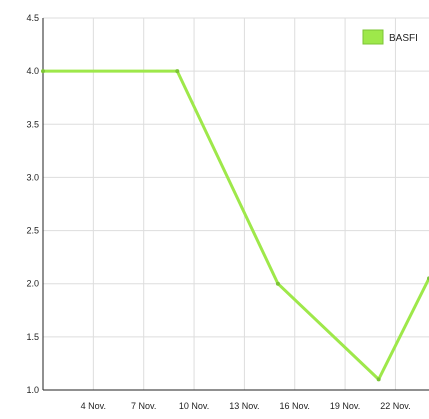 The image size is (429, 419). Describe the element at coordinates (32, 71) in the screenshot. I see `y-tick-label: 4.0` at that location.